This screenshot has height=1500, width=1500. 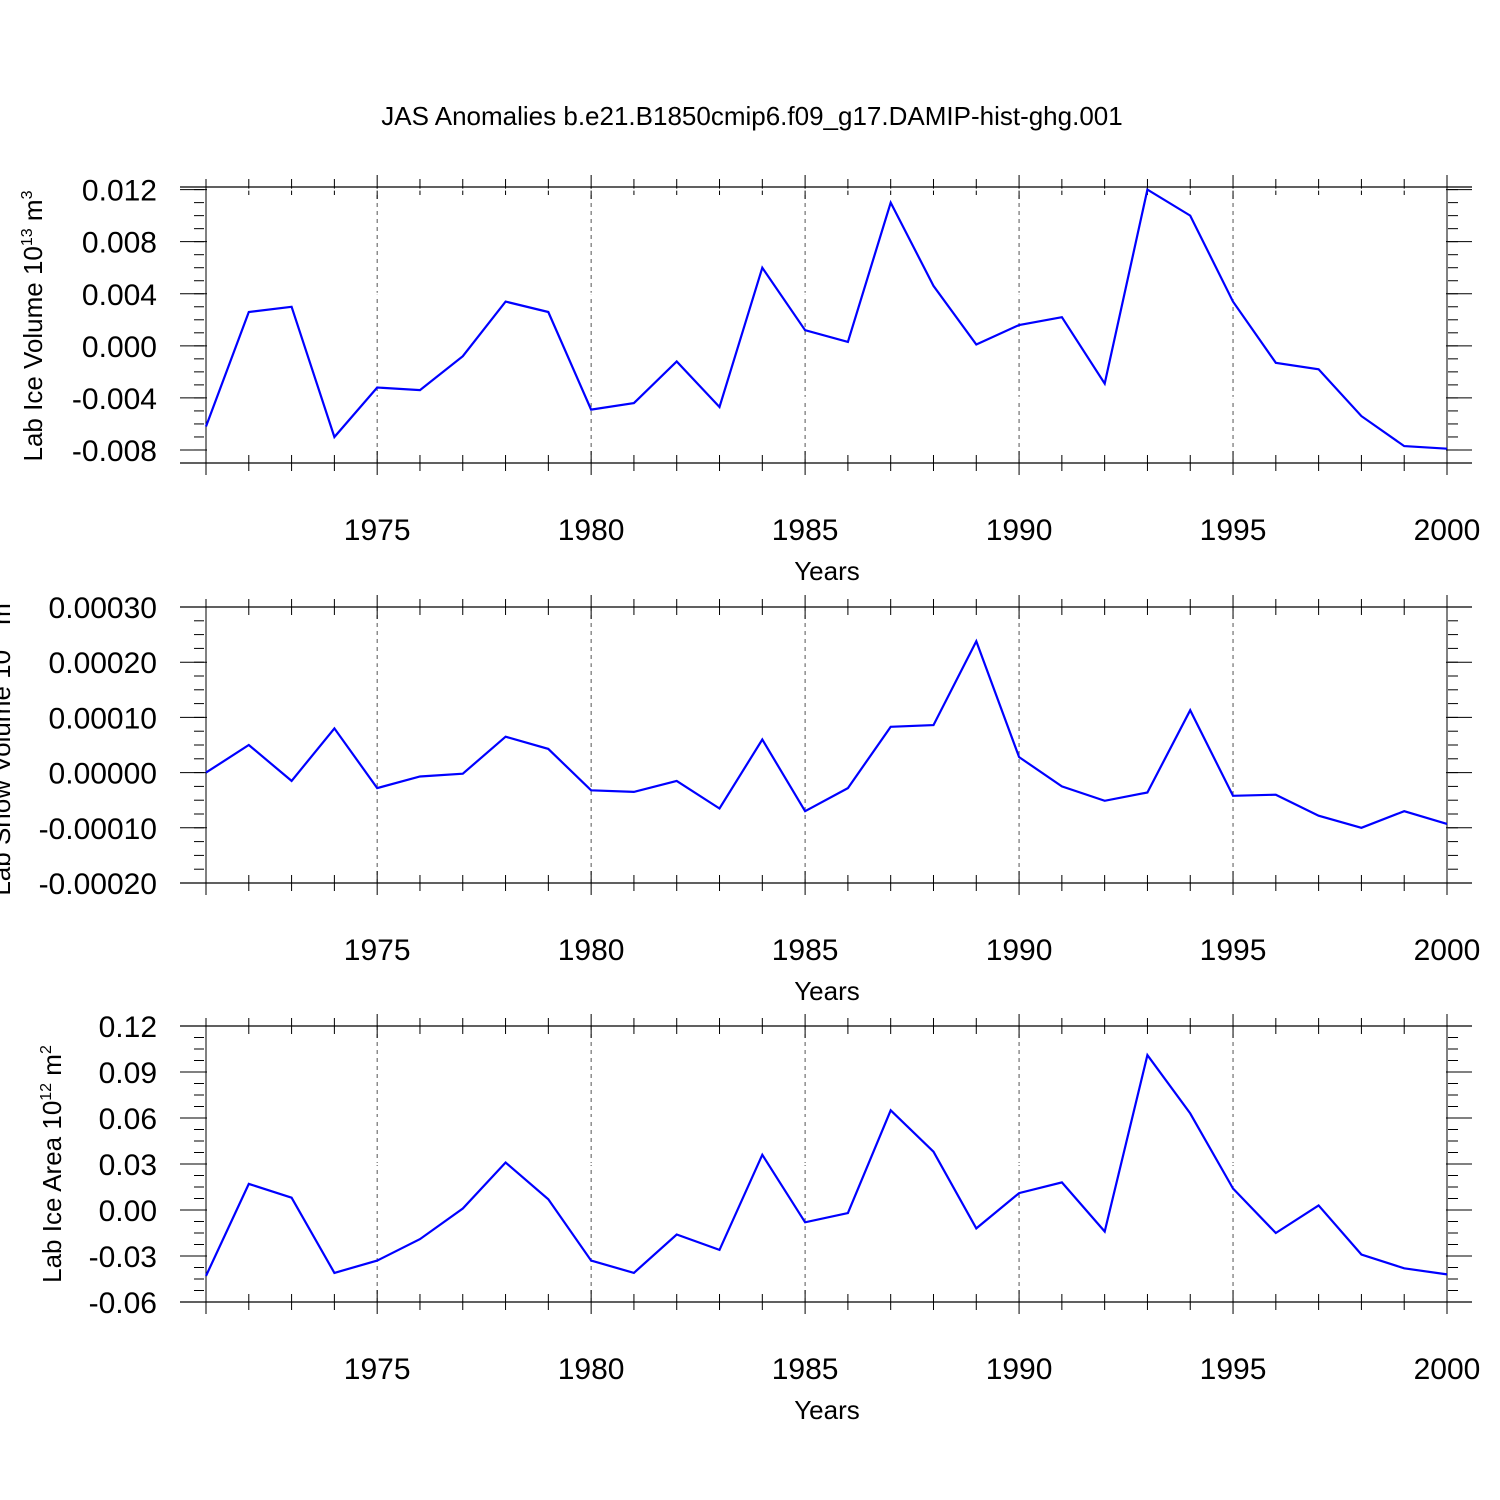 I want to click on y-tick-label: 0.008, so click(x=119, y=243).